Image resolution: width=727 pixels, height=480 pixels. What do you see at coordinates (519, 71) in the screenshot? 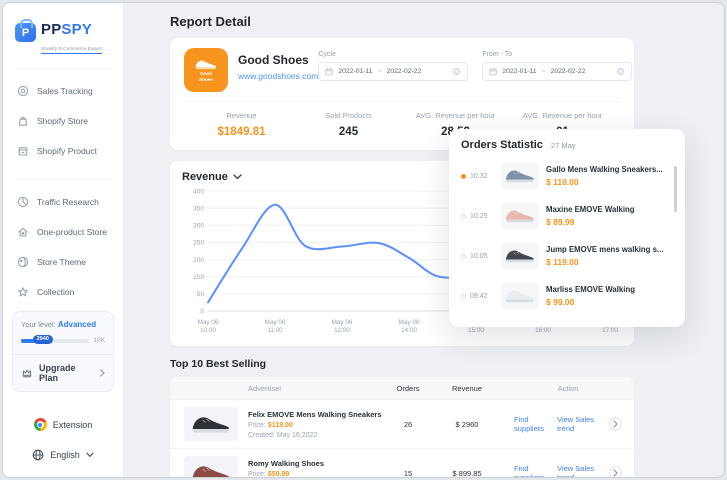
I see `date-start: 2022-01-11` at bounding box center [519, 71].